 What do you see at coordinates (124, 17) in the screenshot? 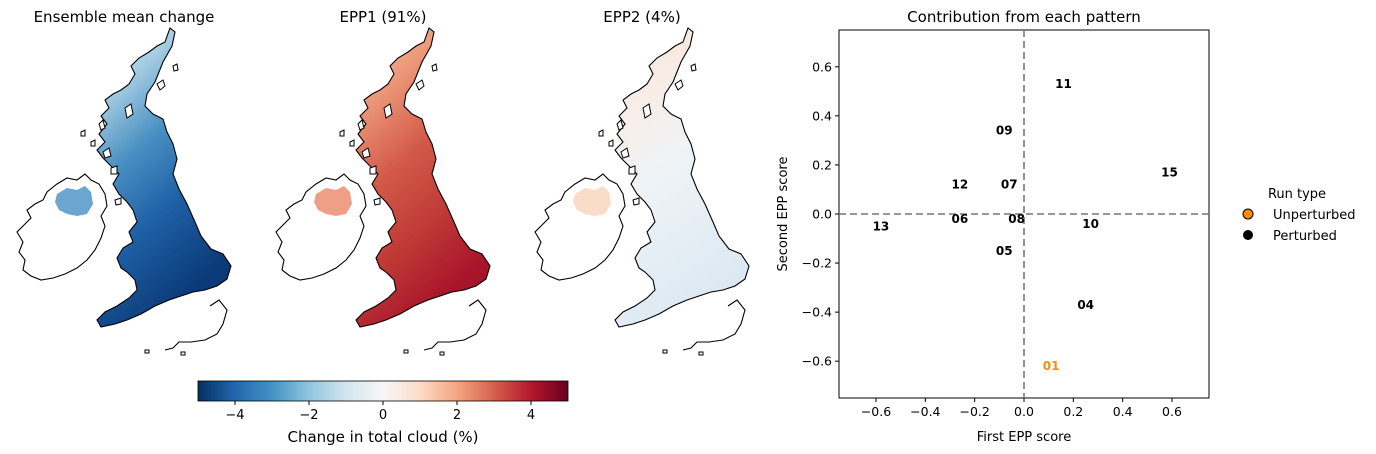
I see `map-title-mean: Ensemble mean change` at bounding box center [124, 17].